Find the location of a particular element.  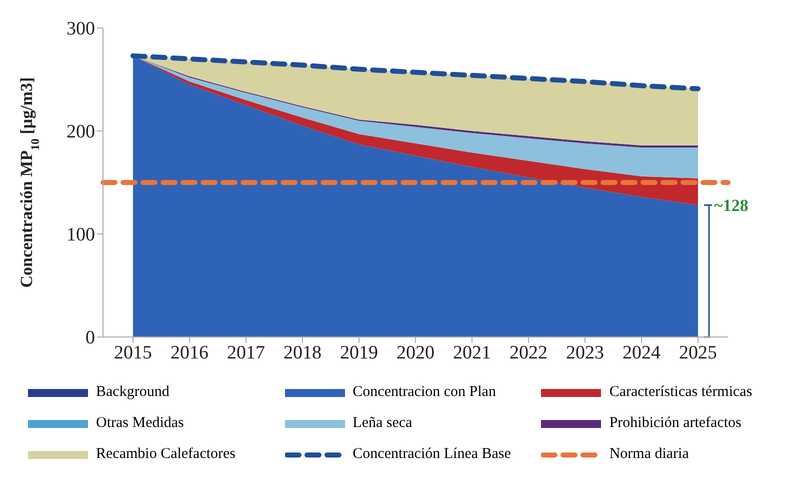

y-tick-label: 0 is located at coordinates (90, 338).